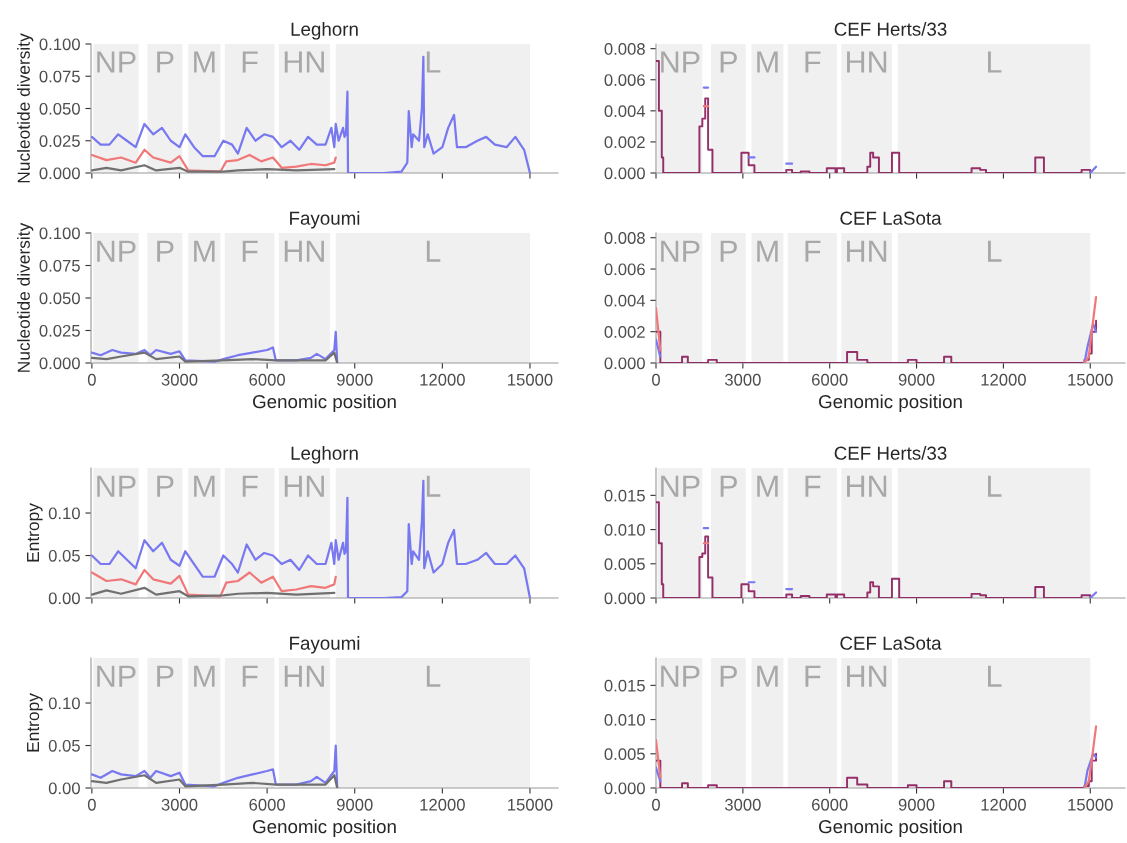 Image resolution: width=1127 pixels, height=843 pixels. What do you see at coordinates (59, 141) in the screenshot?
I see `y-tick-label: 0.025` at bounding box center [59, 141].